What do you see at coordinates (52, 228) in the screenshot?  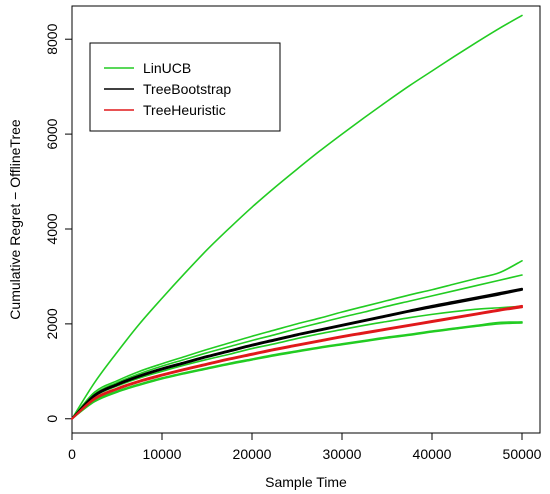 I see `y-tick-label: 4000` at bounding box center [52, 228].